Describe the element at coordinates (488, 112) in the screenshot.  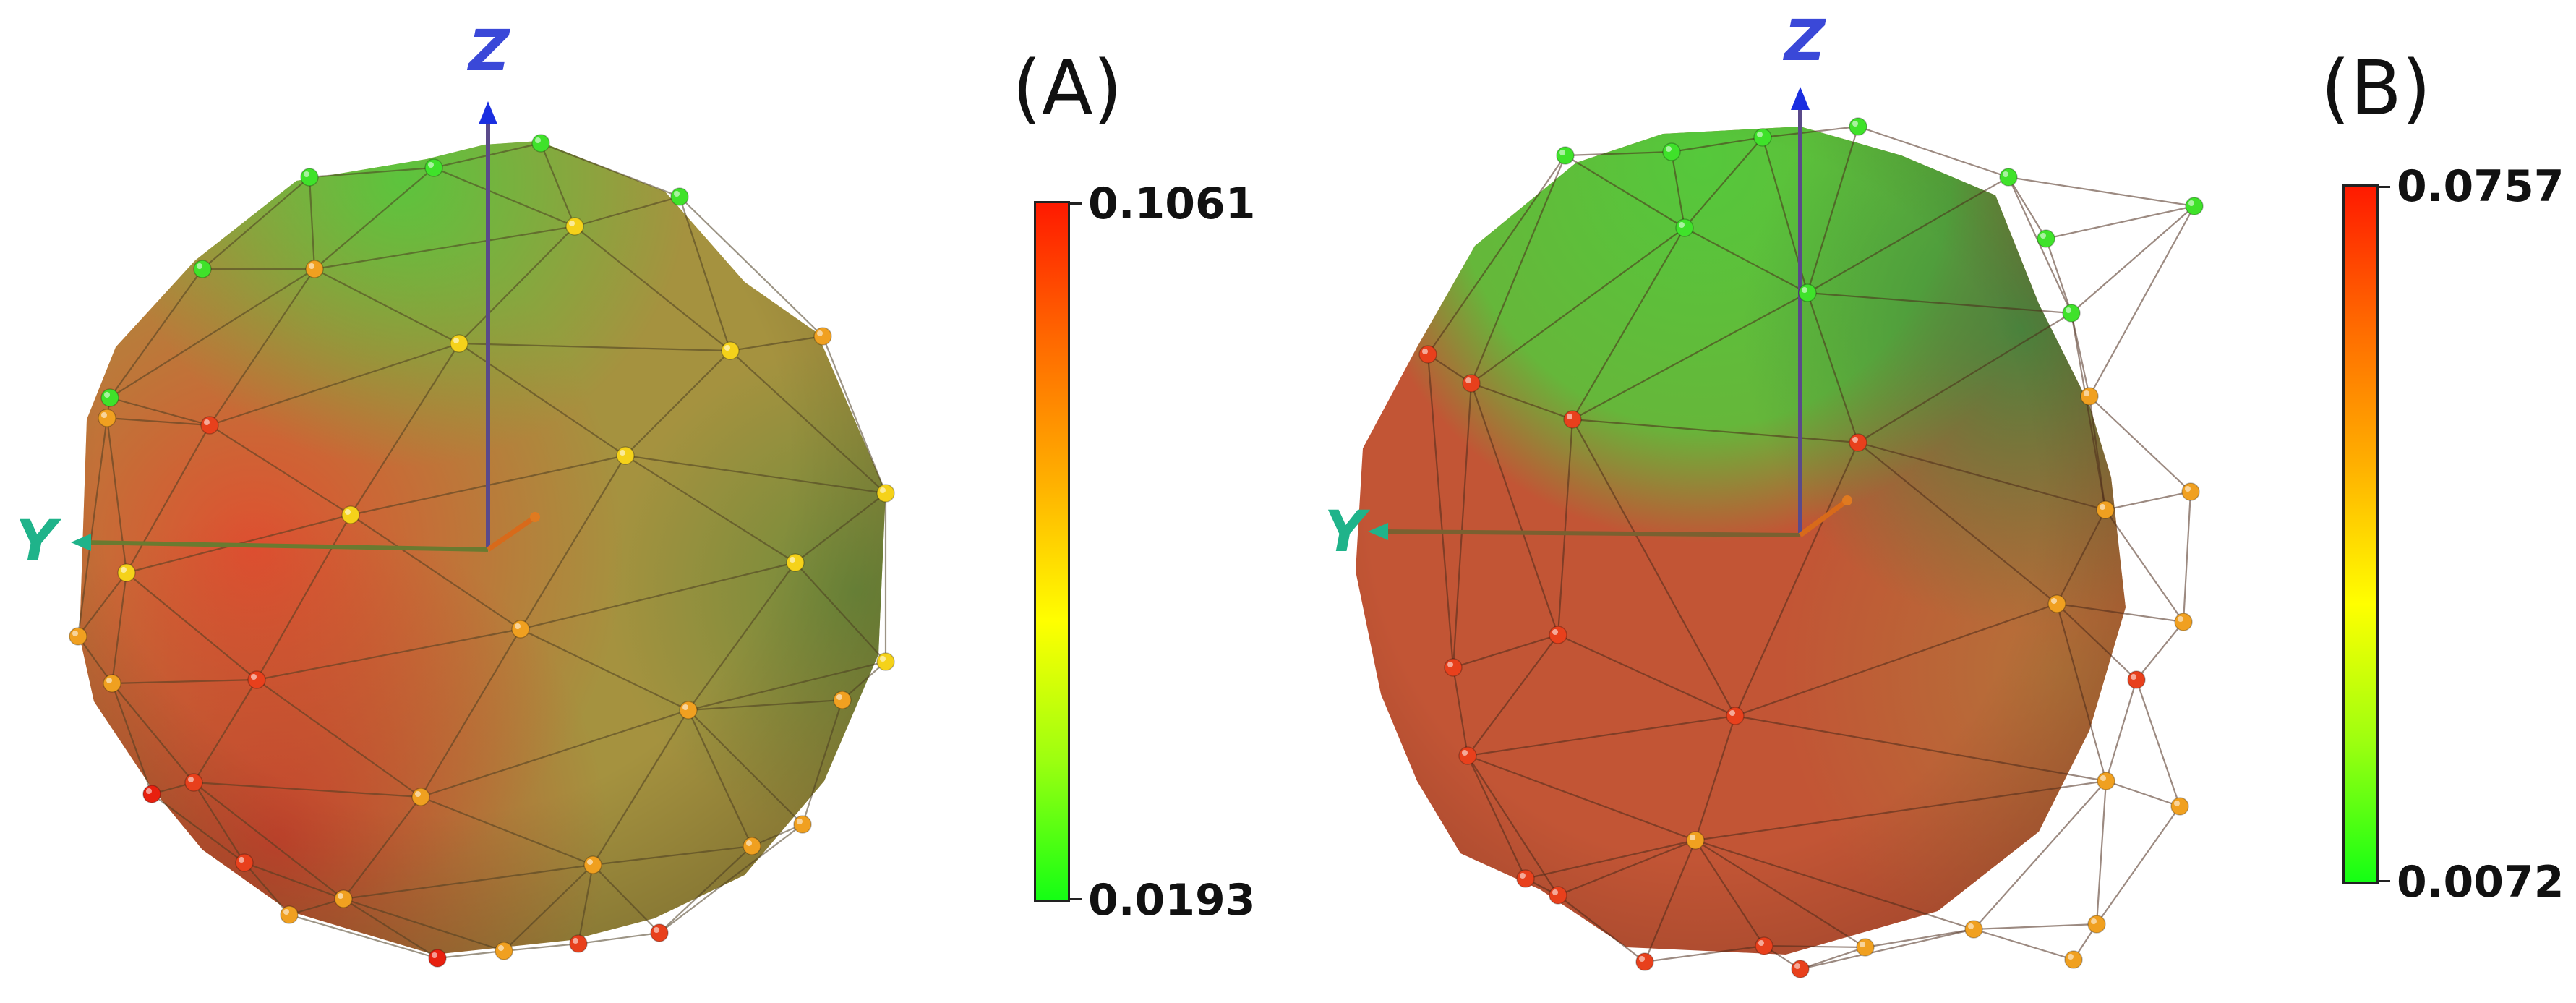
I see `z-axis-arrow-icon` at that location.